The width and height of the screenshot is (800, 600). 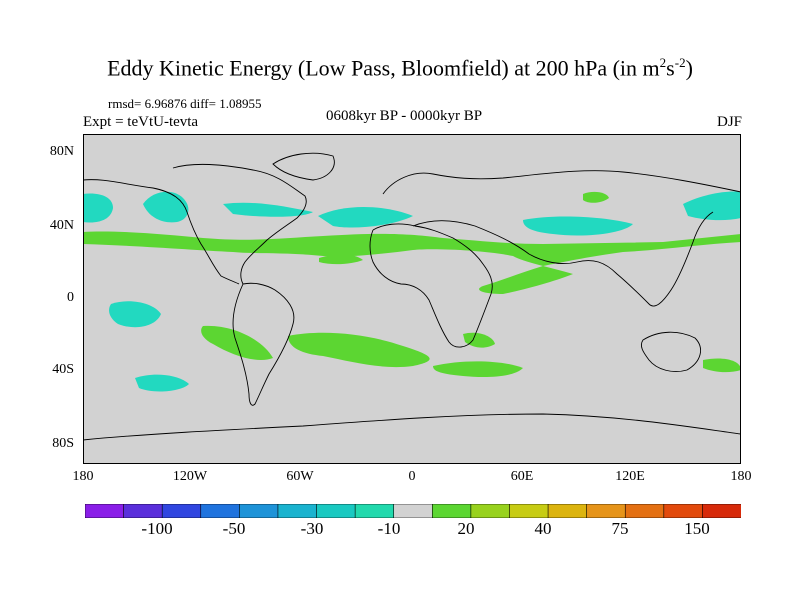 What do you see at coordinates (522, 476) in the screenshot?
I see `x-tick-label: 60E` at bounding box center [522, 476].